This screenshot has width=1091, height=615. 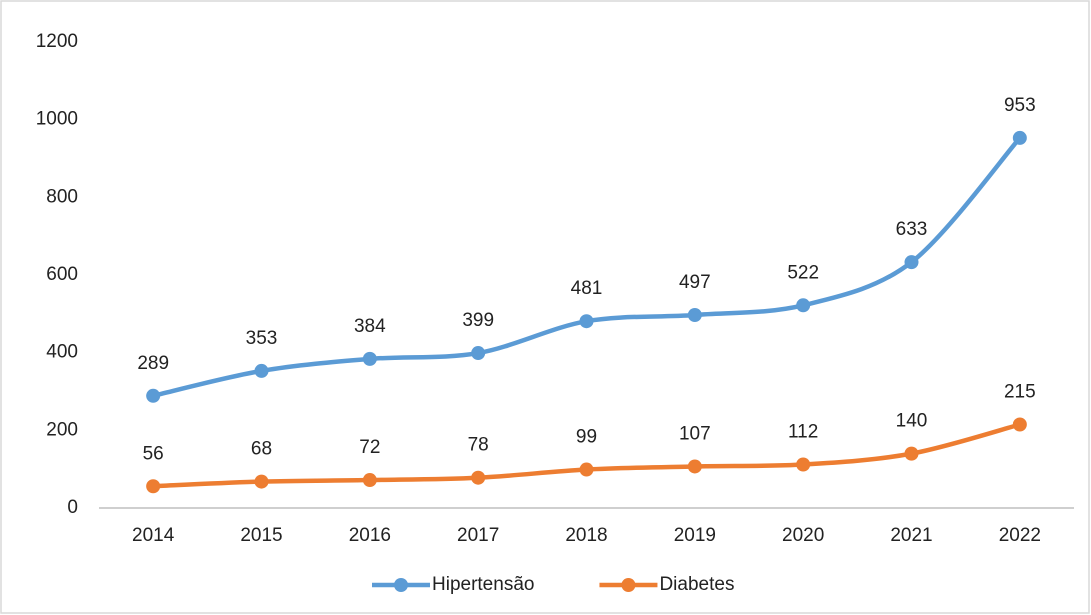 What do you see at coordinates (1020, 105) in the screenshot?
I see `data-label: 953` at bounding box center [1020, 105].